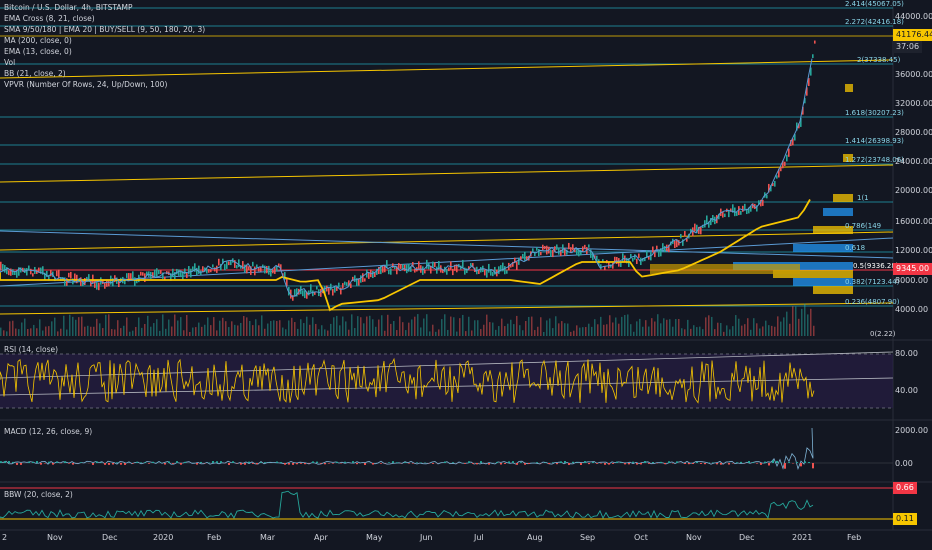 This screenshot has width=932, height=550. Describe the element at coordinates (913, 250) in the screenshot. I see `price-axis-label: 12000.00` at that location.